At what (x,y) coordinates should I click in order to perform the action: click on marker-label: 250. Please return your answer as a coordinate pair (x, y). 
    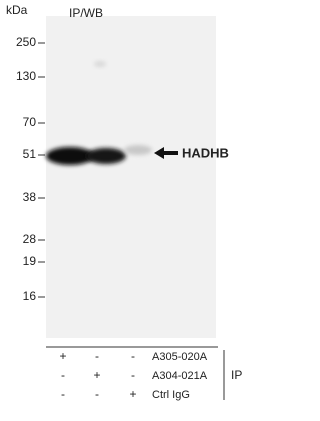
    Looking at the image, I should click on (26, 42).